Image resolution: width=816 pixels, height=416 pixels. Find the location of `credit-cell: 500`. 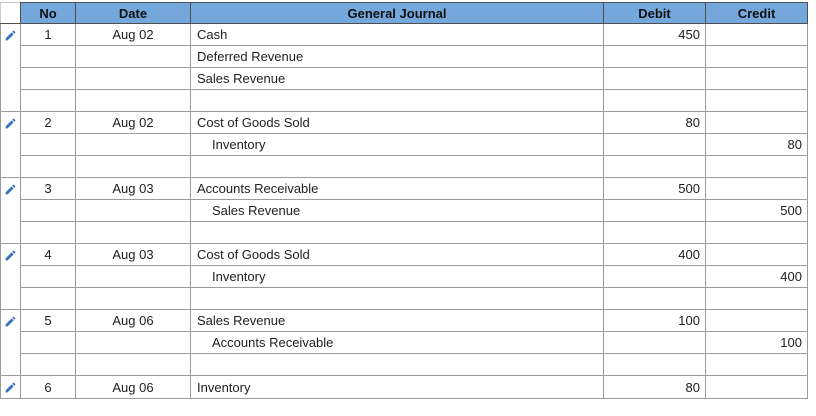

credit-cell: 500 is located at coordinates (756, 210).